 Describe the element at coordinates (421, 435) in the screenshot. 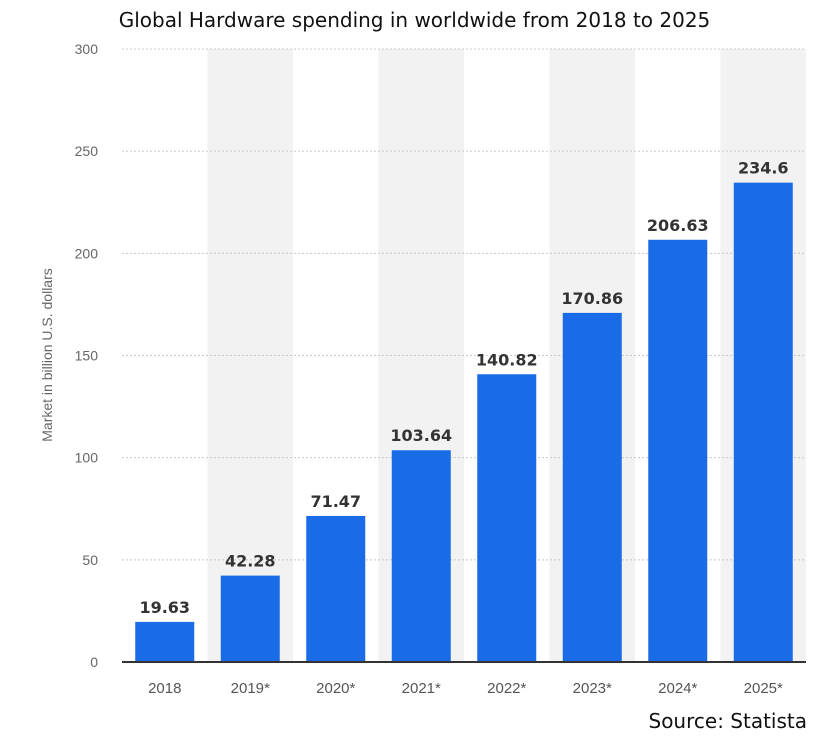

I see `bar-value-label: 103.64` at that location.